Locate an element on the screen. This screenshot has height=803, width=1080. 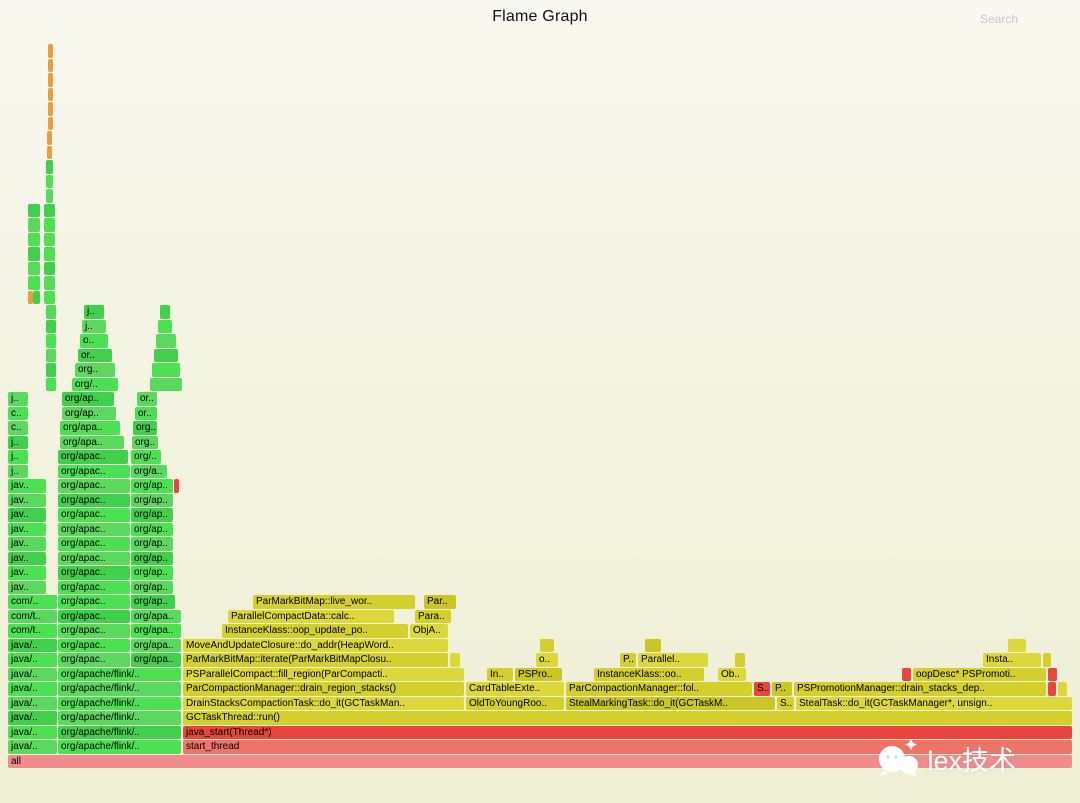
flame-frame: Insta.. is located at coordinates (1012, 660).